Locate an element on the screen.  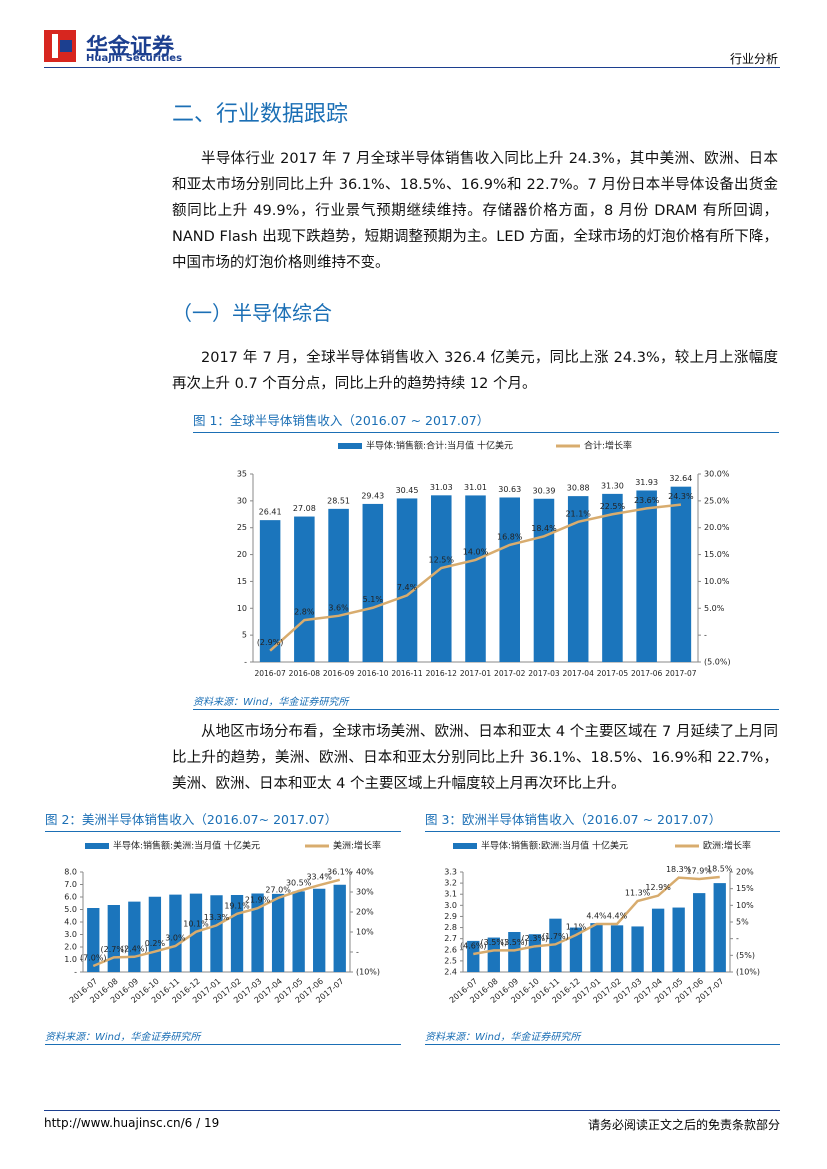
logo-en: Huajin Securities is located at coordinates (134, 58).